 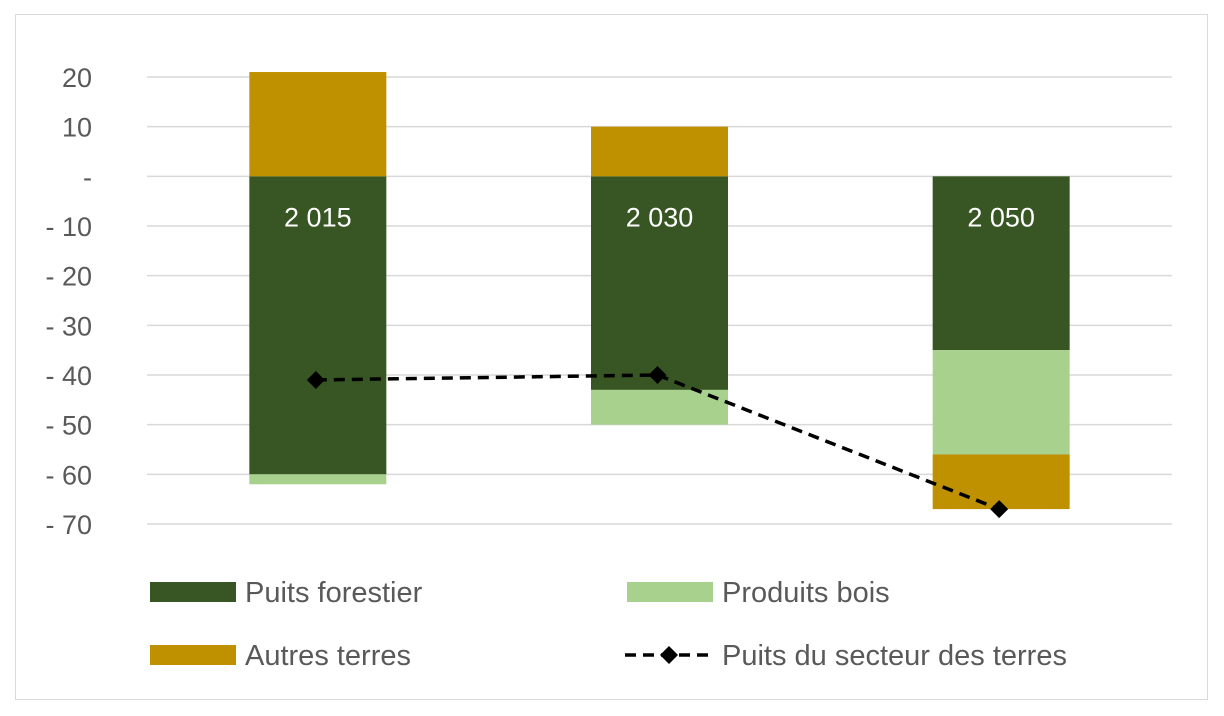 What do you see at coordinates (68, 525) in the screenshot?
I see `y-tick-label: - 70` at bounding box center [68, 525].